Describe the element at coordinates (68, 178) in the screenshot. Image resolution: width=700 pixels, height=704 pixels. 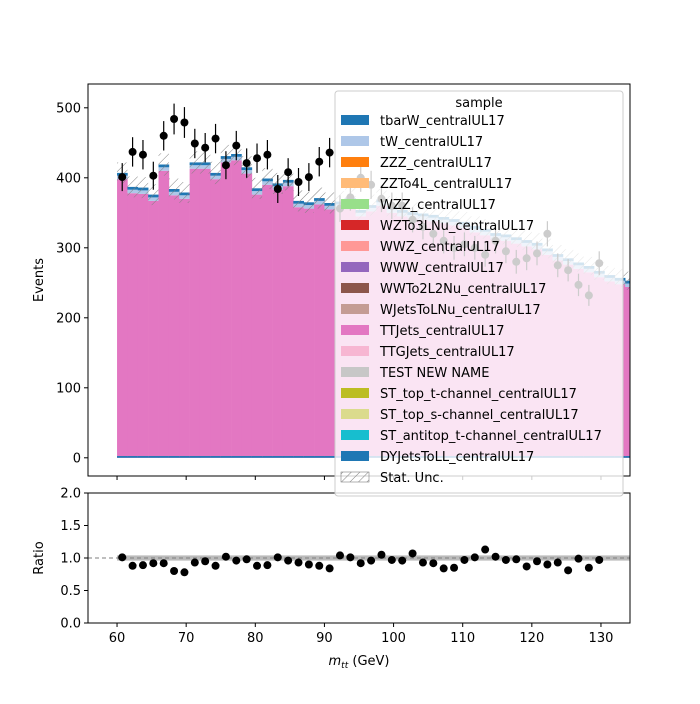
I see `main-ytick-label: 400` at that location.